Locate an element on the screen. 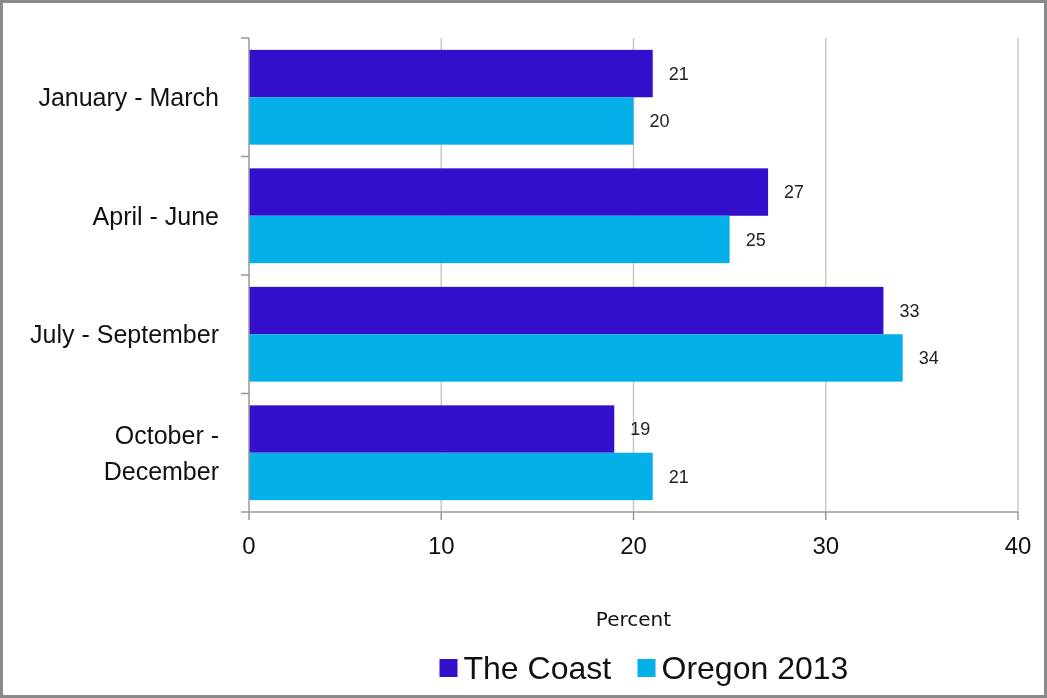  data-label: 34 is located at coordinates (928, 358).